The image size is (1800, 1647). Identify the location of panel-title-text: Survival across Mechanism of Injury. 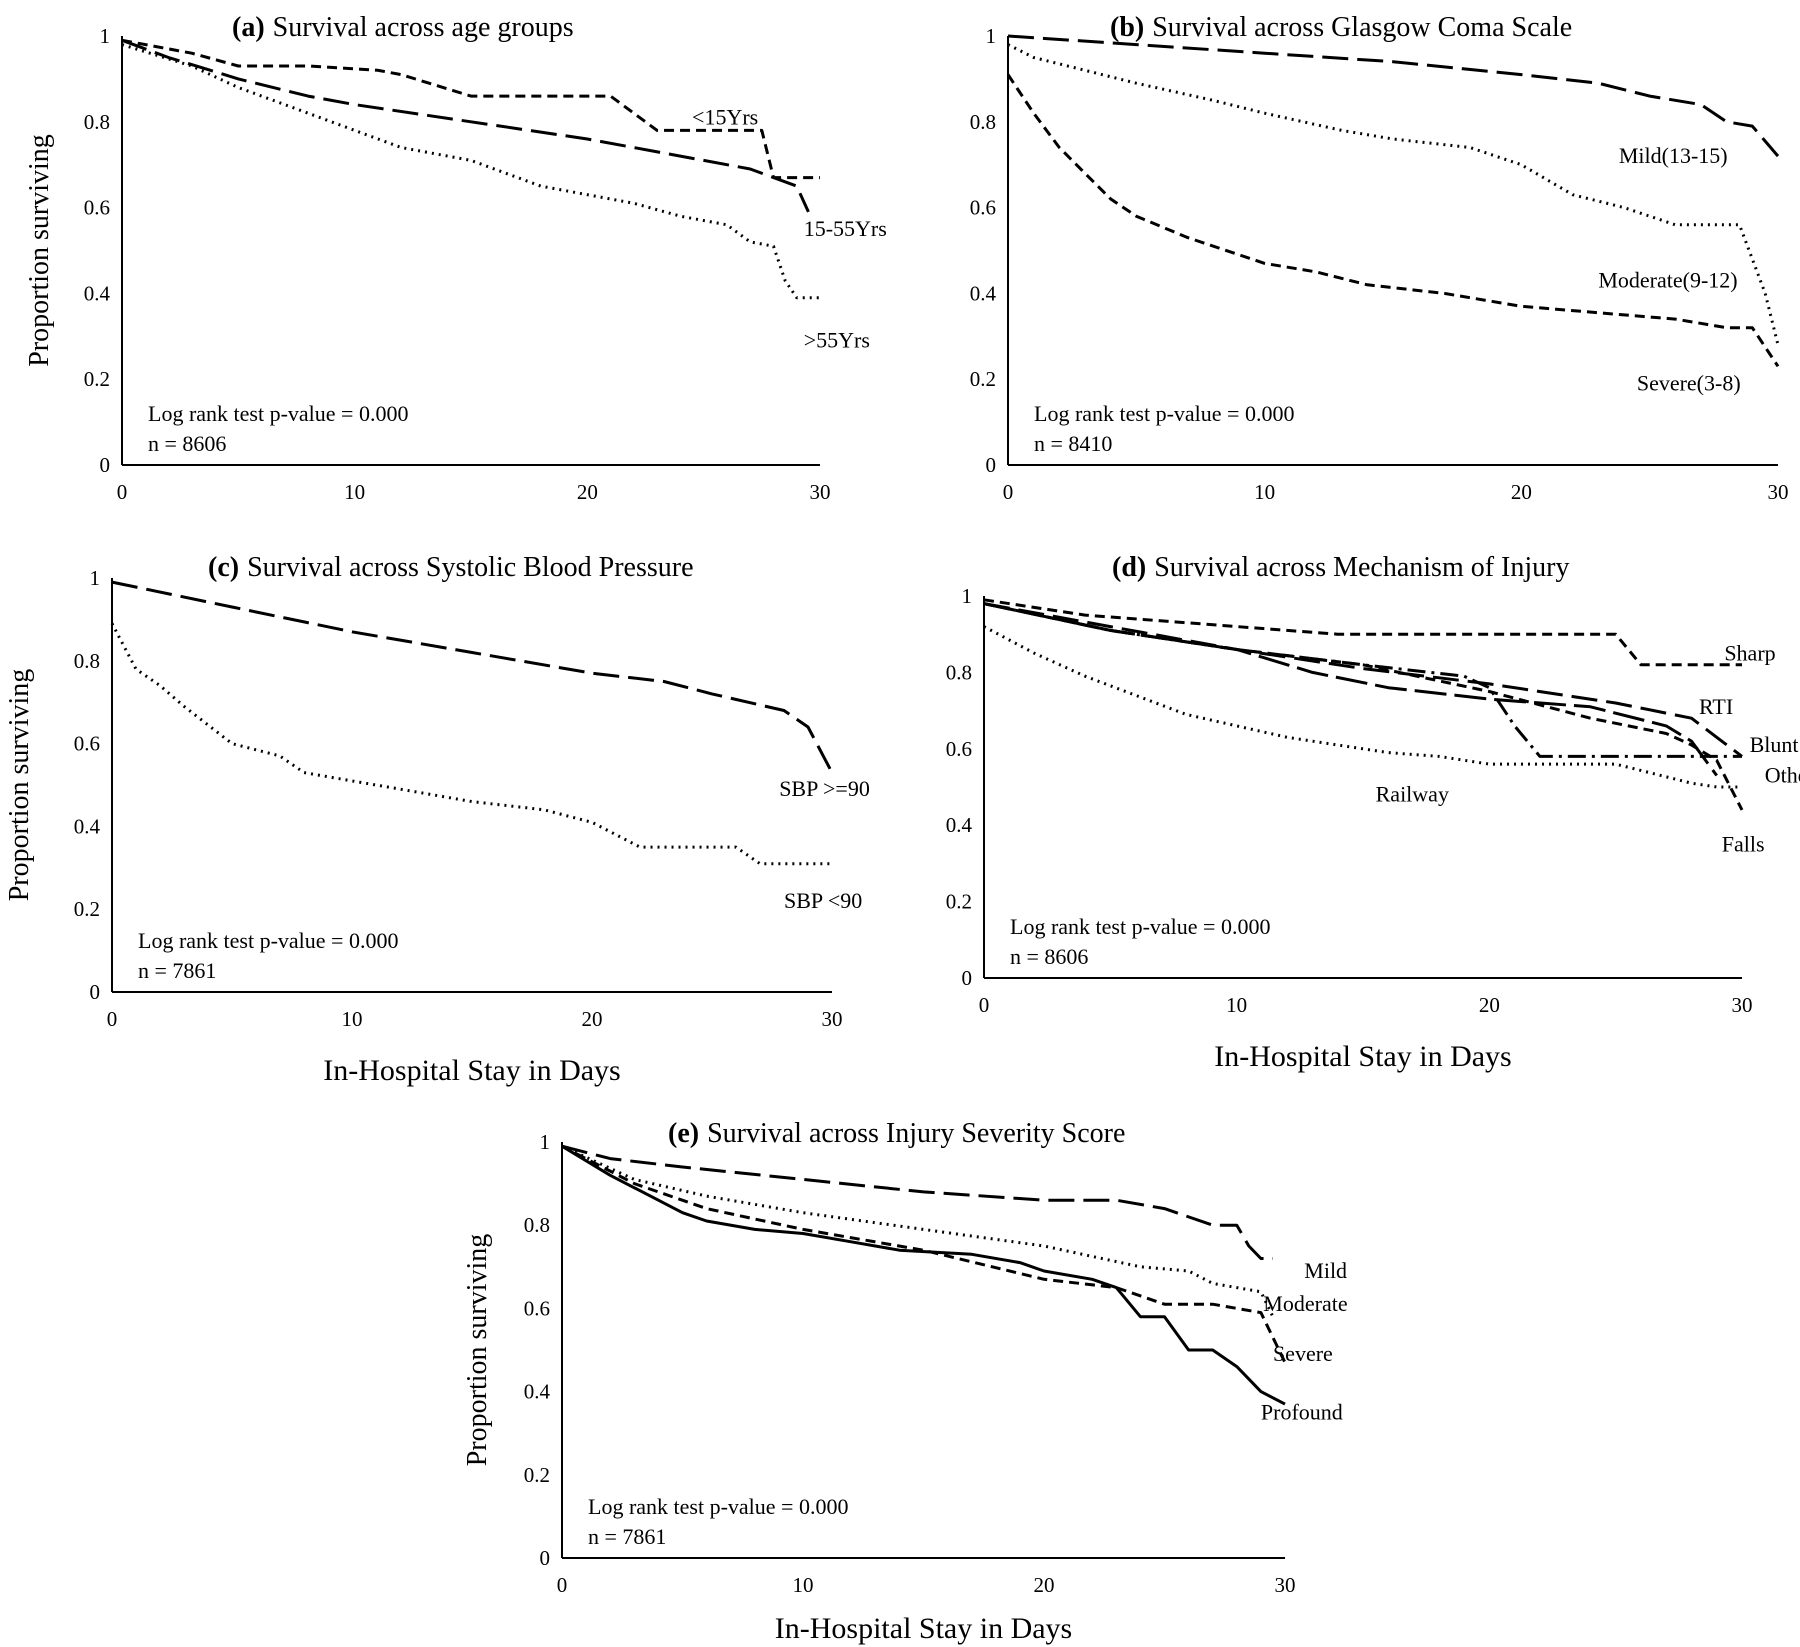
(1361, 567).